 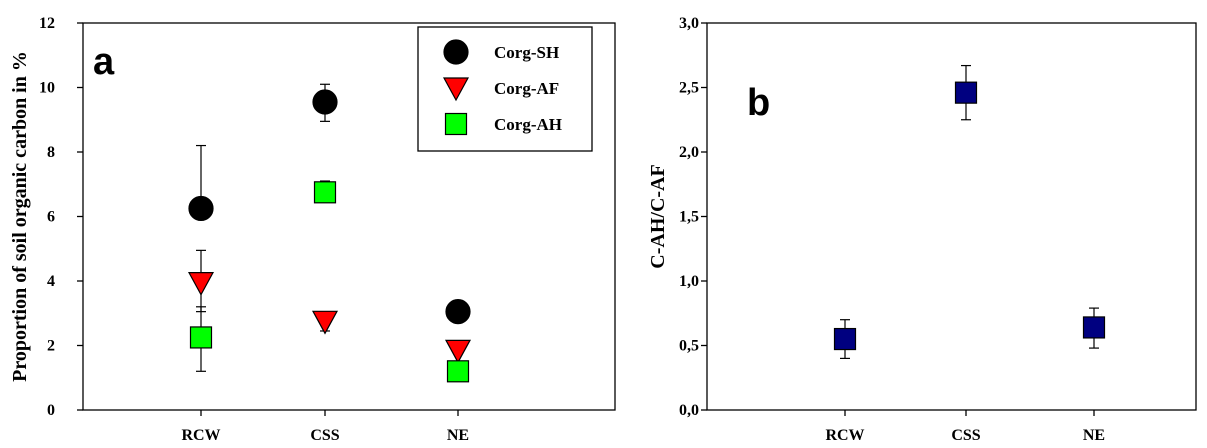 I want to click on series-Corg-SH, so click(x=263, y=146).